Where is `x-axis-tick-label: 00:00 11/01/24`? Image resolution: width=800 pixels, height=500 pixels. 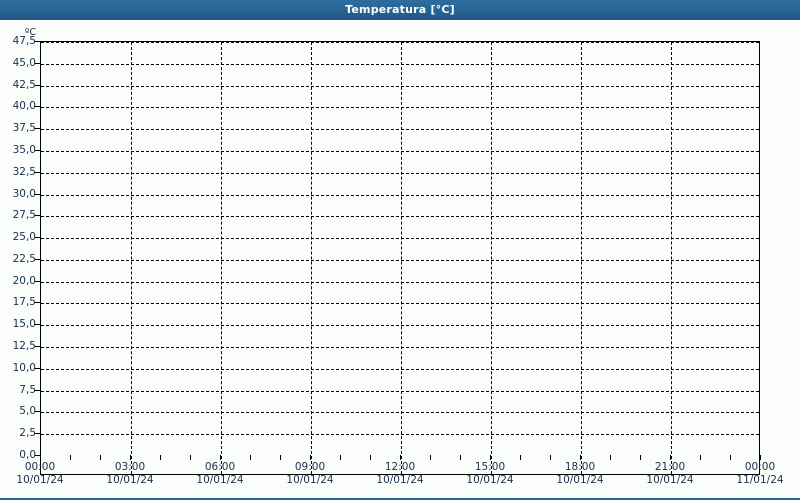 x-axis-tick-label: 00:00 11/01/24 is located at coordinates (757, 474).